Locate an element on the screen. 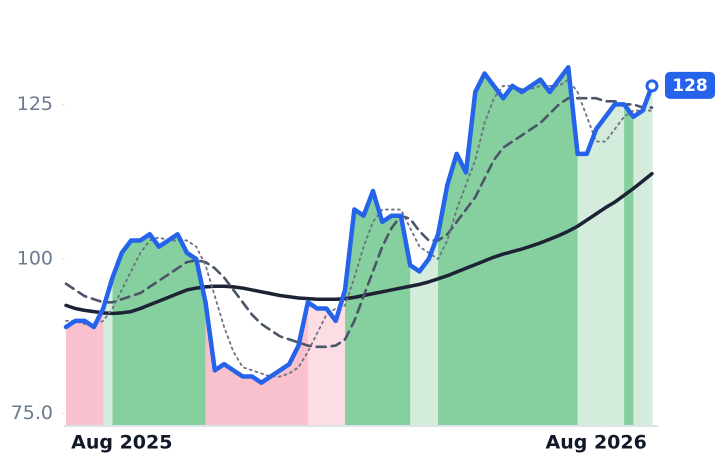 Image resolution: width=718 pixels, height=464 pixels. x-tick-label: Aug 2025 is located at coordinates (121, 443).